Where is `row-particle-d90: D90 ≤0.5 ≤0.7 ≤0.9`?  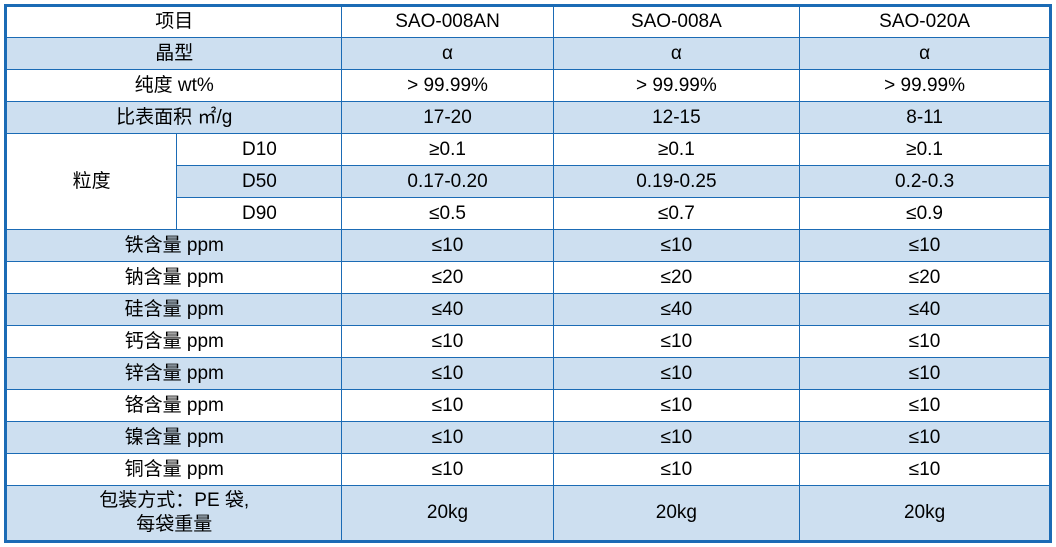 row-particle-d90: D90 ≤0.5 ≤0.7 ≤0.9 is located at coordinates (528, 214).